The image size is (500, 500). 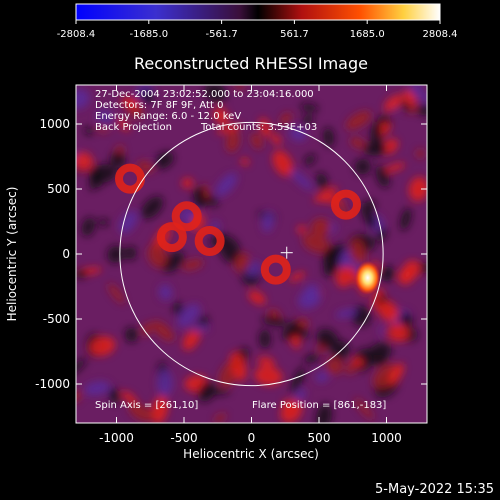 What do you see at coordinates (146, 405) in the screenshot?
I see `annotation-spin-axis: Spin Axis = [261,10]` at bounding box center [146, 405].